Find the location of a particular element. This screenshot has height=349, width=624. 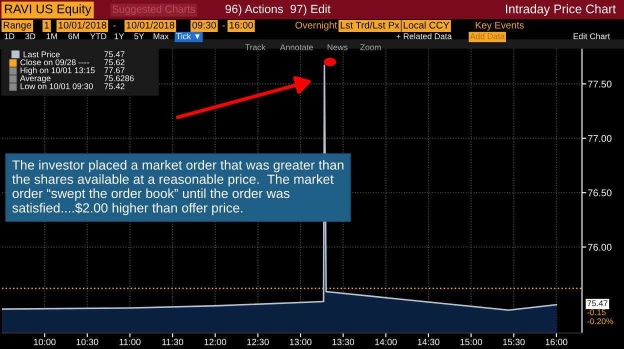

text: Key Events is located at coordinates (500, 26).